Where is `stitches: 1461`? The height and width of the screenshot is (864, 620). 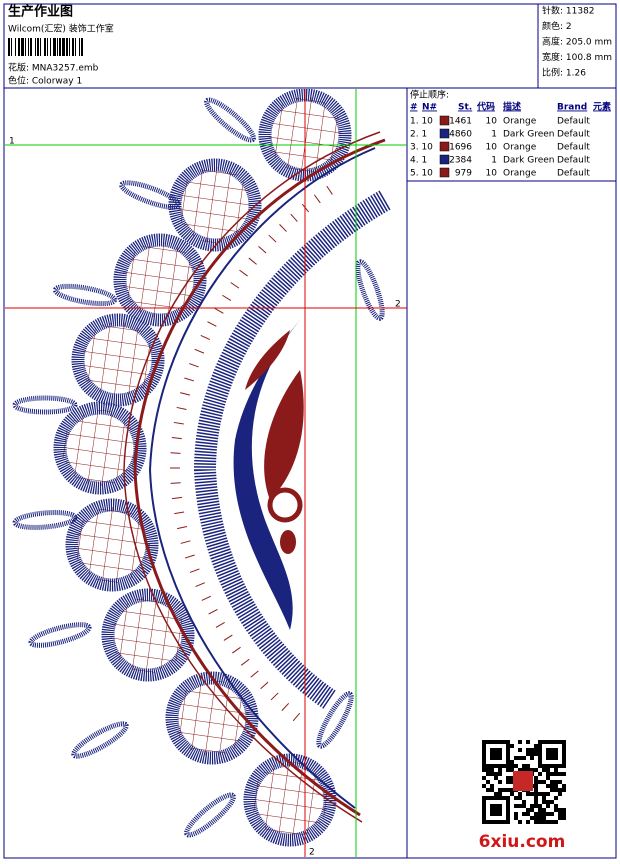 stitches: 1461 is located at coordinates (460, 122).